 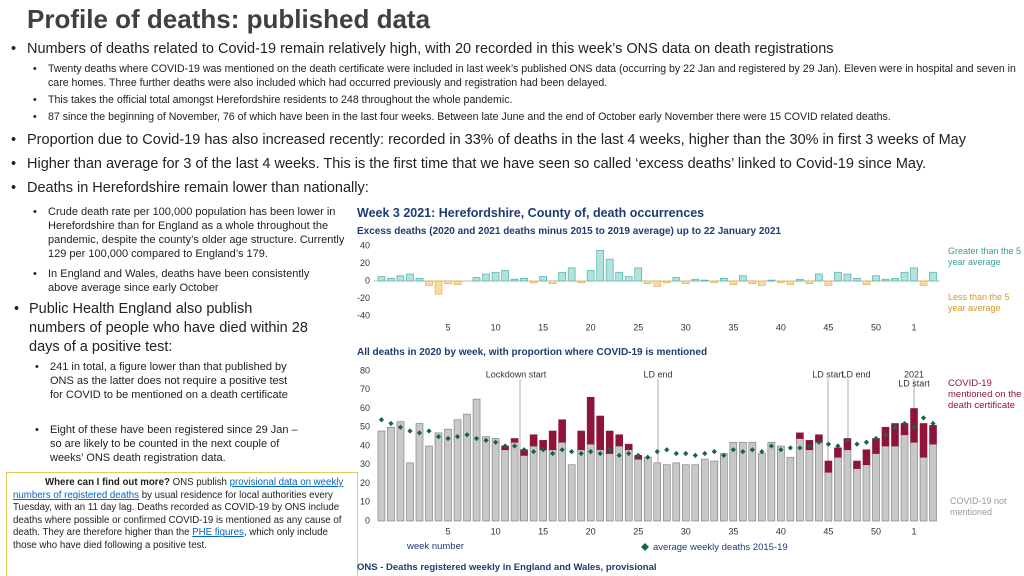 What do you see at coordinates (543, 327) in the screenshot?
I see `x-tick-label: 15` at bounding box center [543, 327].